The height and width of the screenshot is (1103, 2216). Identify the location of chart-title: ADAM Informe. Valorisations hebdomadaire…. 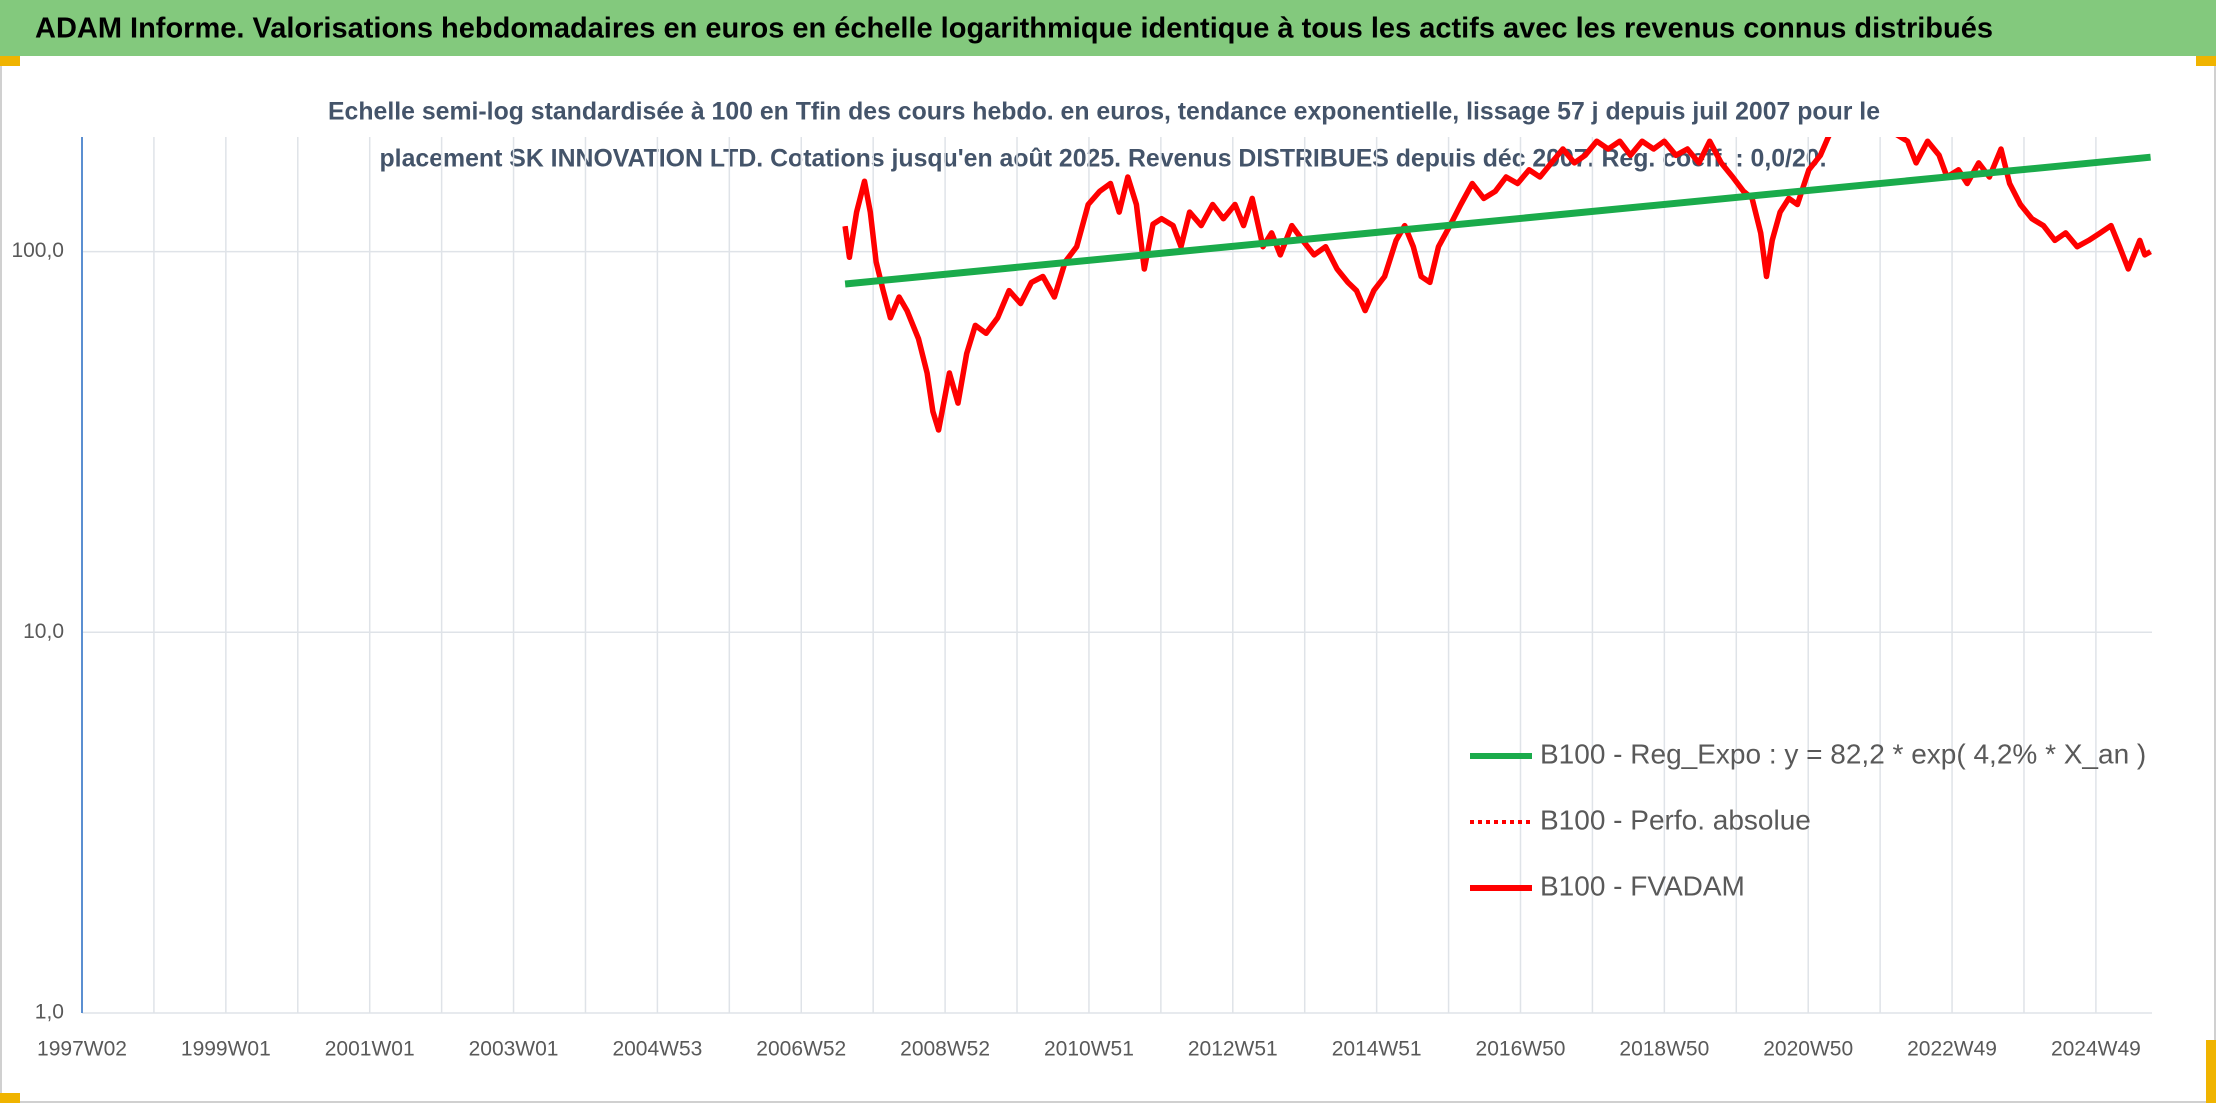
(1014, 29).